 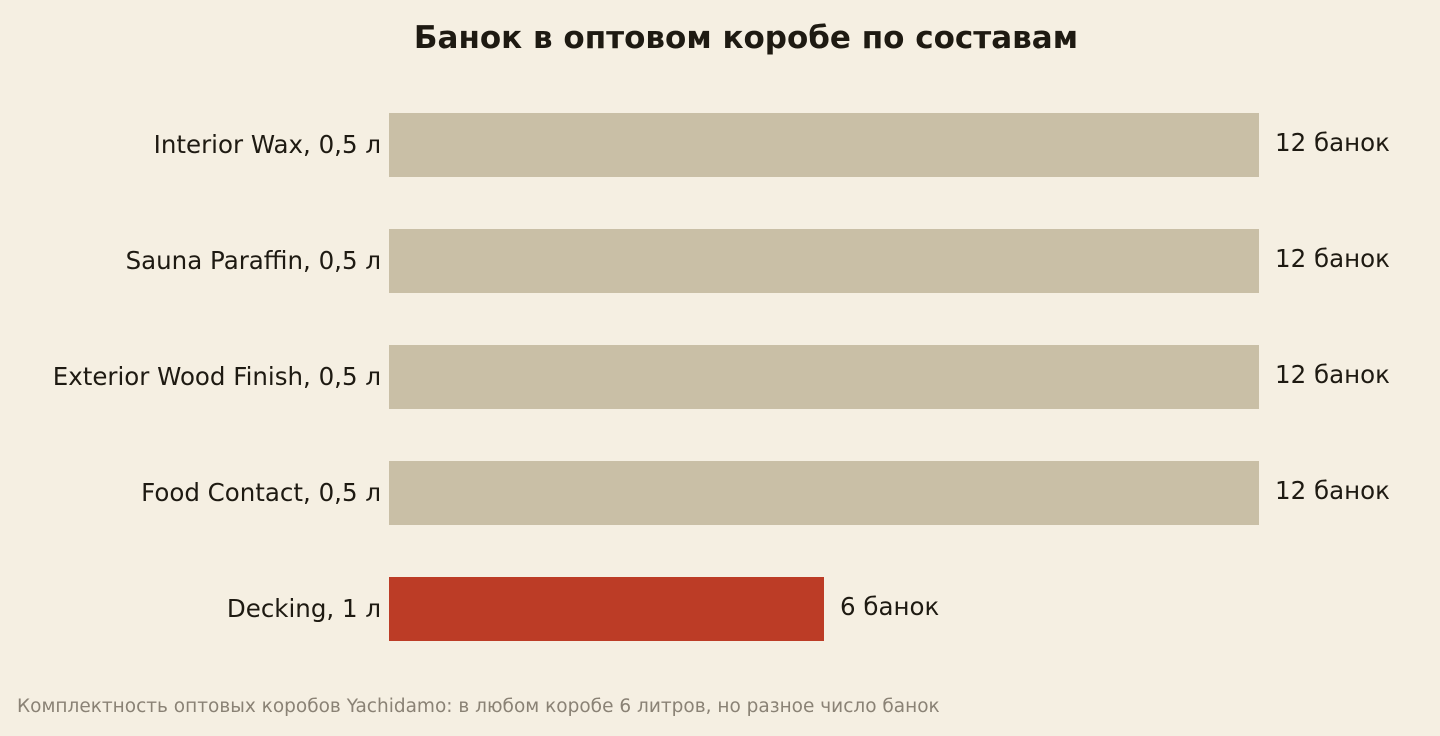 I want to click on chart-title: Банок в оптовом коробе по составам, so click(x=746, y=38).